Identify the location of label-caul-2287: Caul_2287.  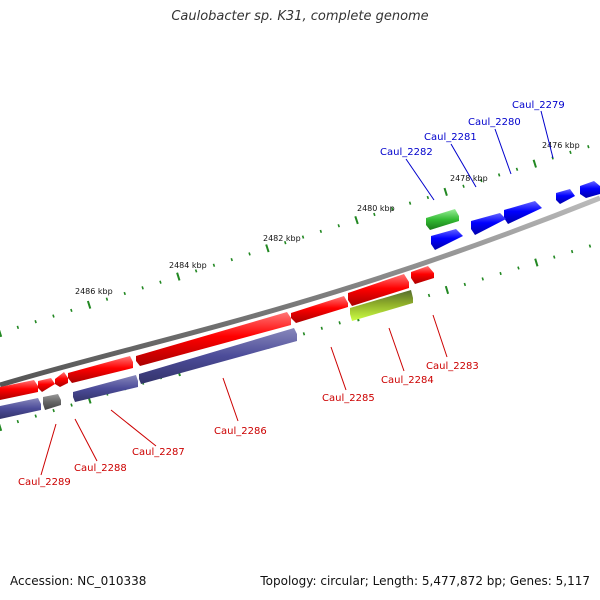
(158, 452).